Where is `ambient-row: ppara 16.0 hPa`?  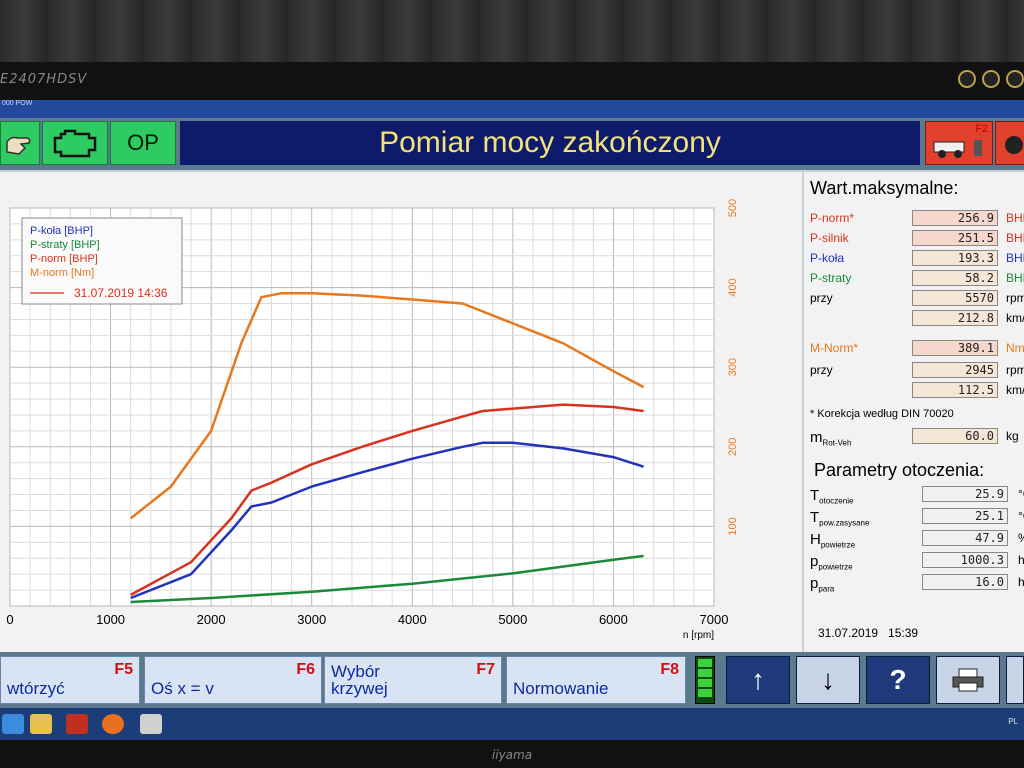 ambient-row: ppara 16.0 hPa is located at coordinates (917, 584).